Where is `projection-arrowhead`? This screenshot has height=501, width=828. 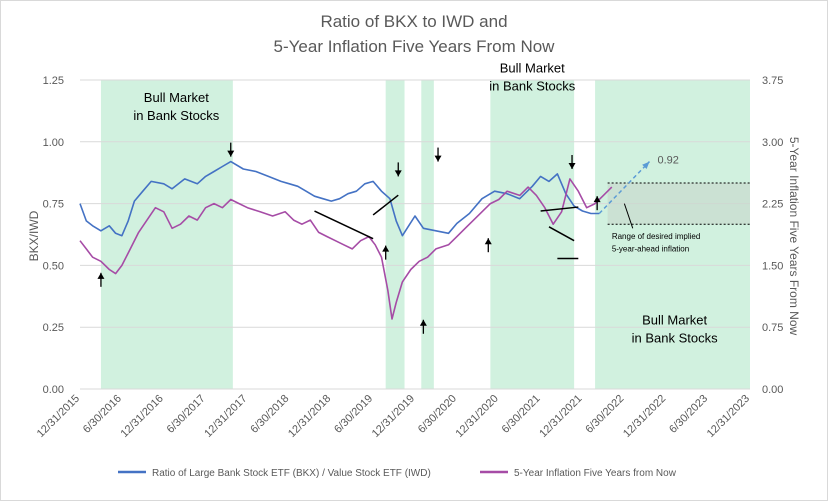 projection-arrowhead is located at coordinates (646, 165).